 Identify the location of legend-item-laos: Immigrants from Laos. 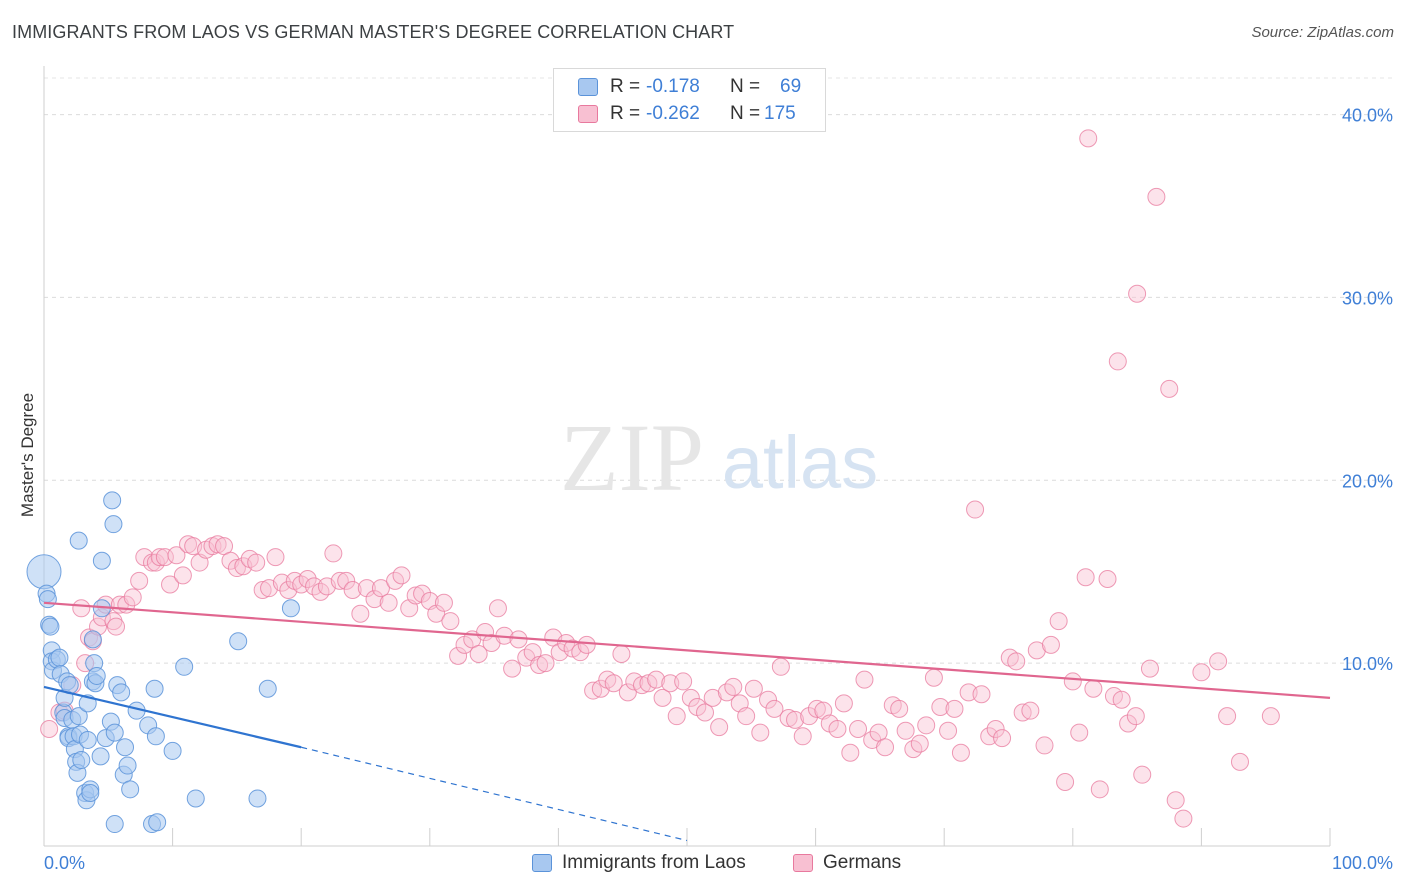
(639, 863).